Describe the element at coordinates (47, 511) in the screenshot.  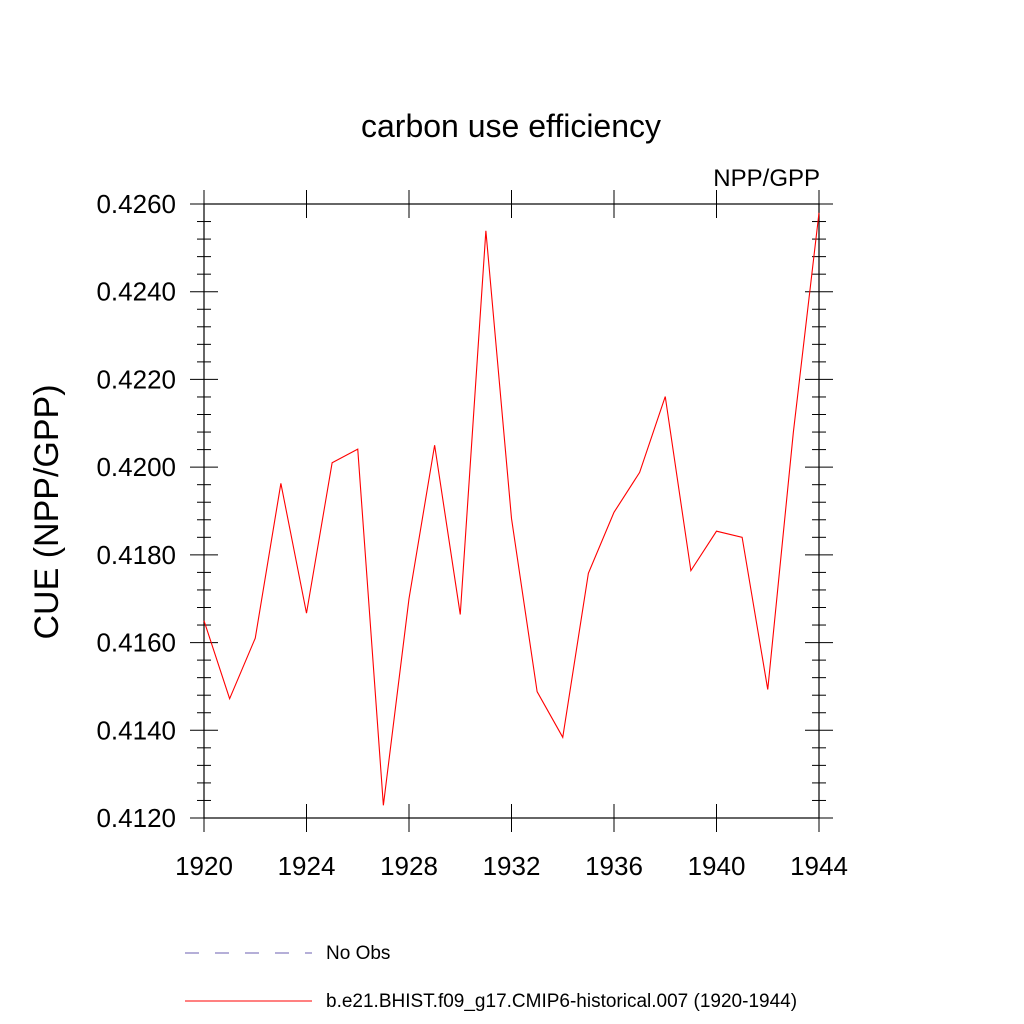
I see `y-axis-label: CUE (NPP/GPP)` at that location.